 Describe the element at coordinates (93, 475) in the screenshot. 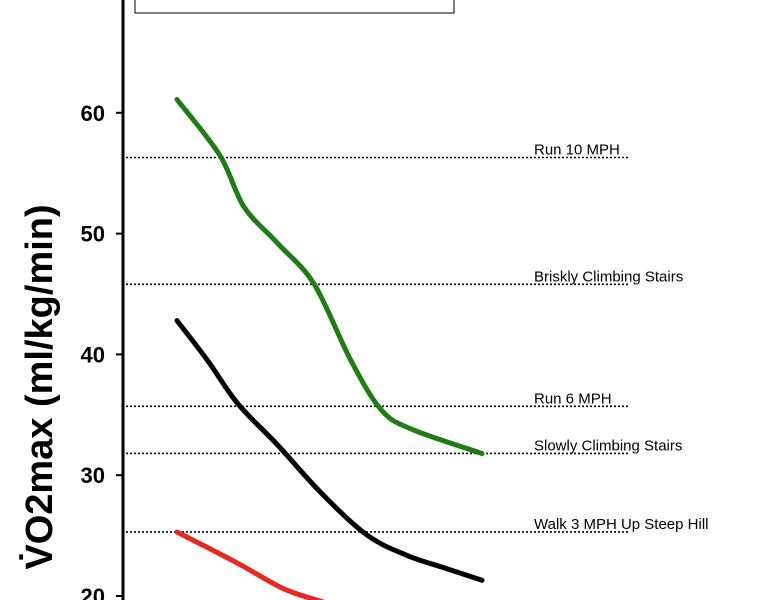

I see `y-tick-label: 30` at that location.